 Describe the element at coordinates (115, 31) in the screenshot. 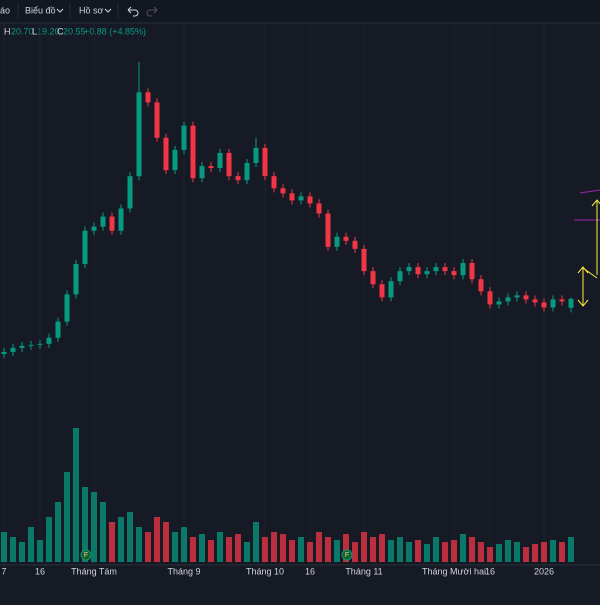

I see `legend-change: +0.88 (+4.85%)` at that location.